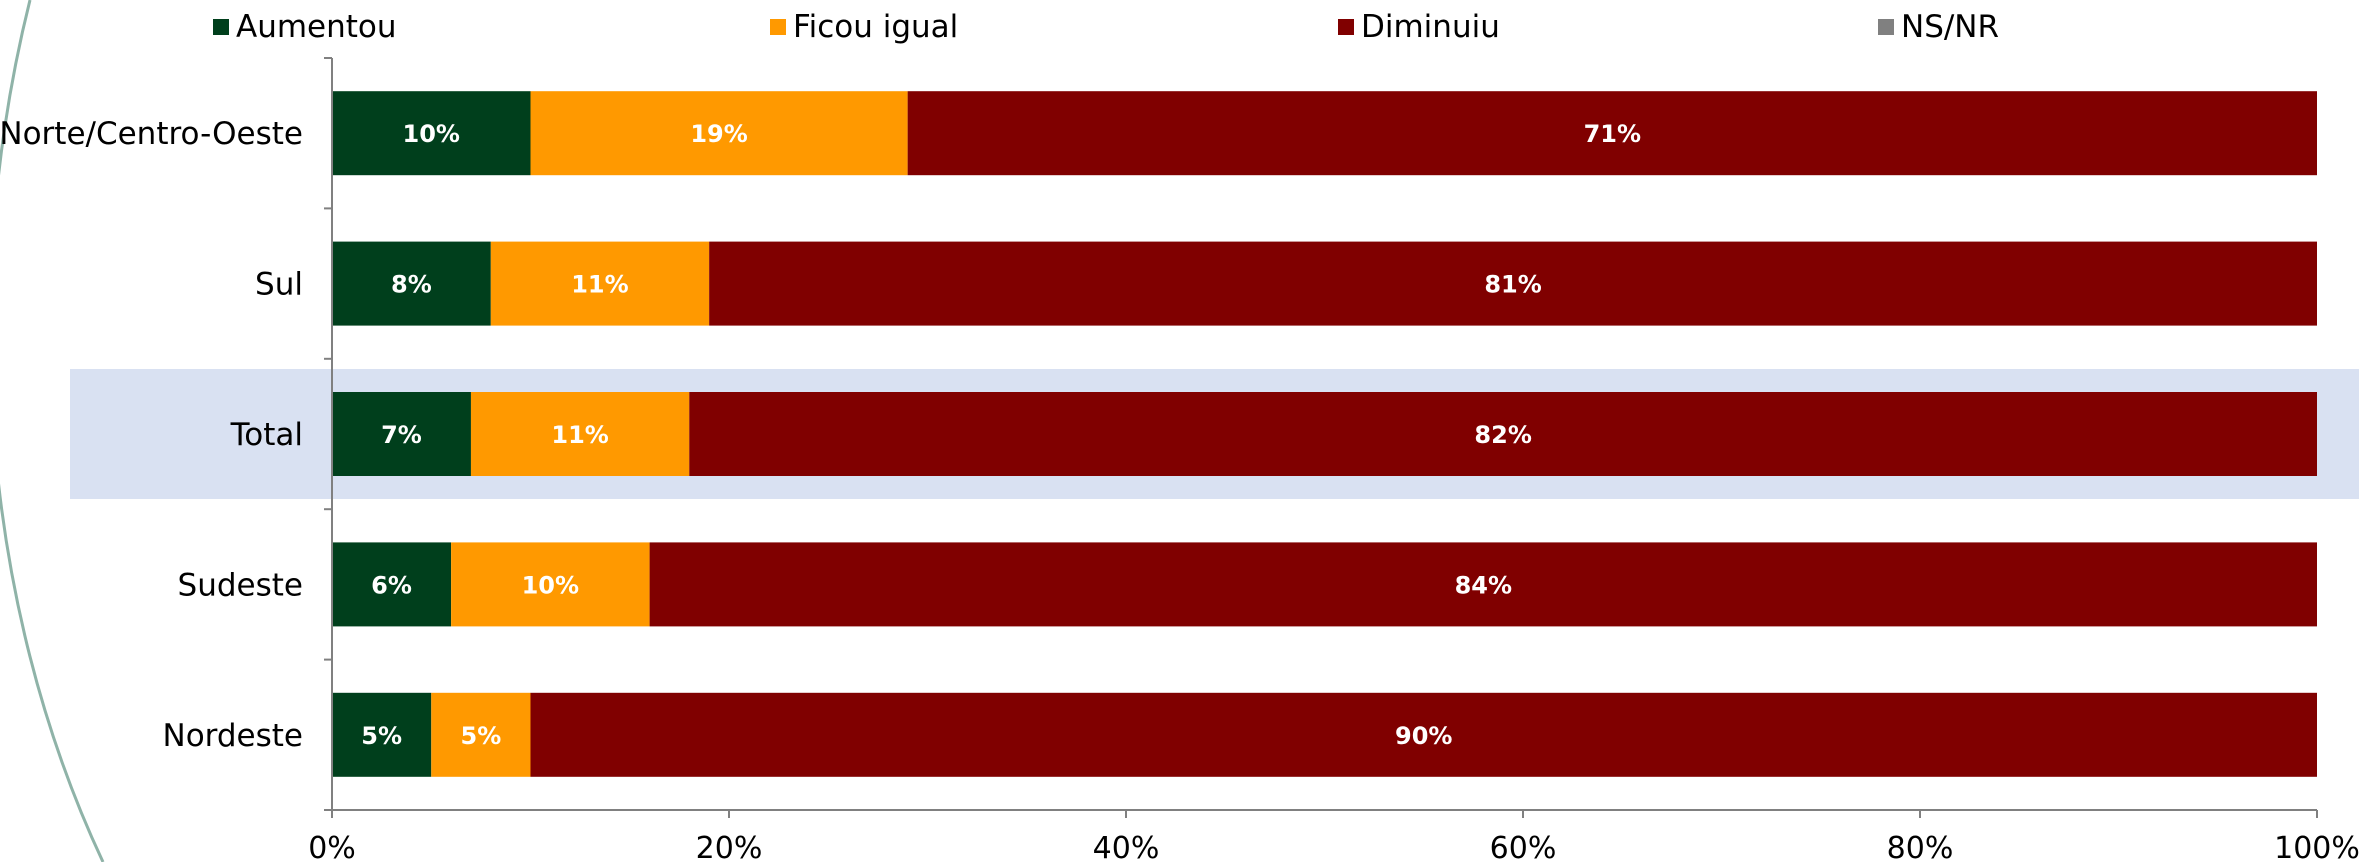  Describe the element at coordinates (151, 134) in the screenshot. I see `category-label-norte-centro-oeste: Norte/Centro-Oeste` at that location.